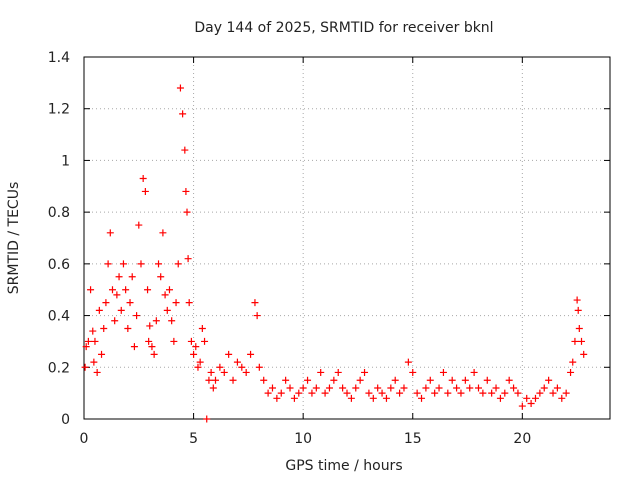 Image resolution: width=640 pixels, height=480 pixels. What do you see at coordinates (14, 238) in the screenshot?
I see `y-axis-label: SRMTID / TECUs` at bounding box center [14, 238].